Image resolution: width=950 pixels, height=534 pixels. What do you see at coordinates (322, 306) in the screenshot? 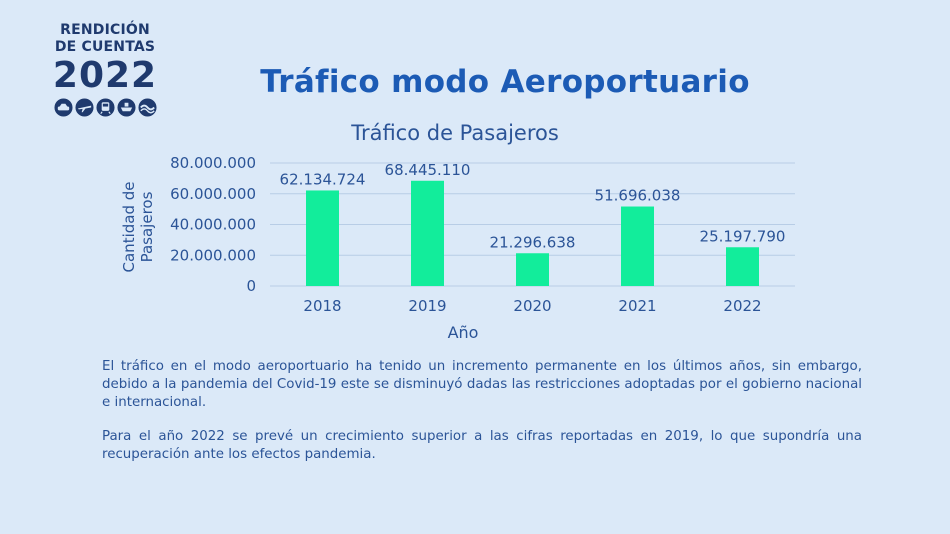
I see `x-tick-label-2018: 2018` at bounding box center [322, 306].